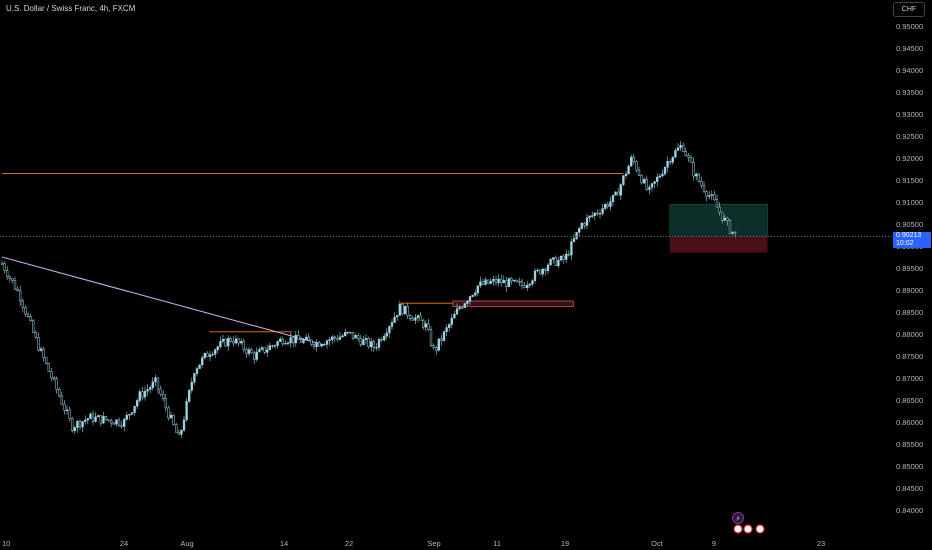 The width and height of the screenshot is (932, 550). What do you see at coordinates (909, 400) in the screenshot?
I see `price-tick-label: 0.86500` at bounding box center [909, 400].